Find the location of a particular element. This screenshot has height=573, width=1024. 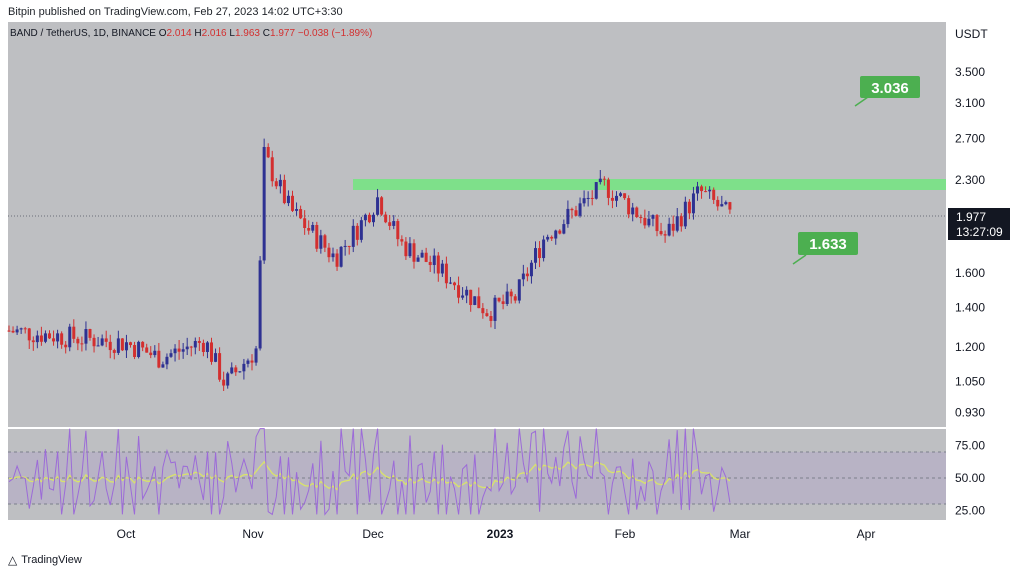

target-upper: 3.036 is located at coordinates (887, 91).